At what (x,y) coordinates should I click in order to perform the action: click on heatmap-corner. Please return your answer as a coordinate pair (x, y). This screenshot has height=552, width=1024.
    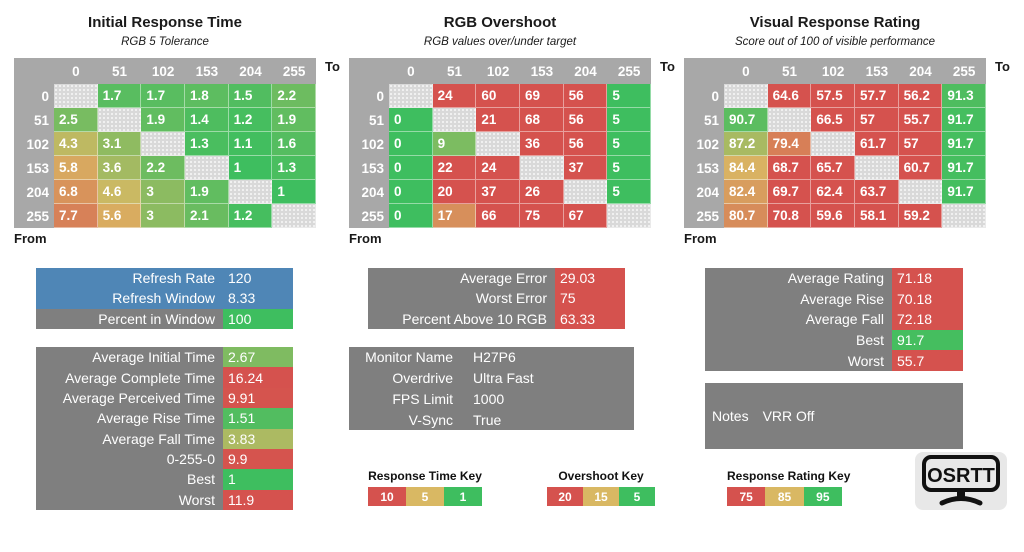
    Looking at the image, I should click on (34, 71).